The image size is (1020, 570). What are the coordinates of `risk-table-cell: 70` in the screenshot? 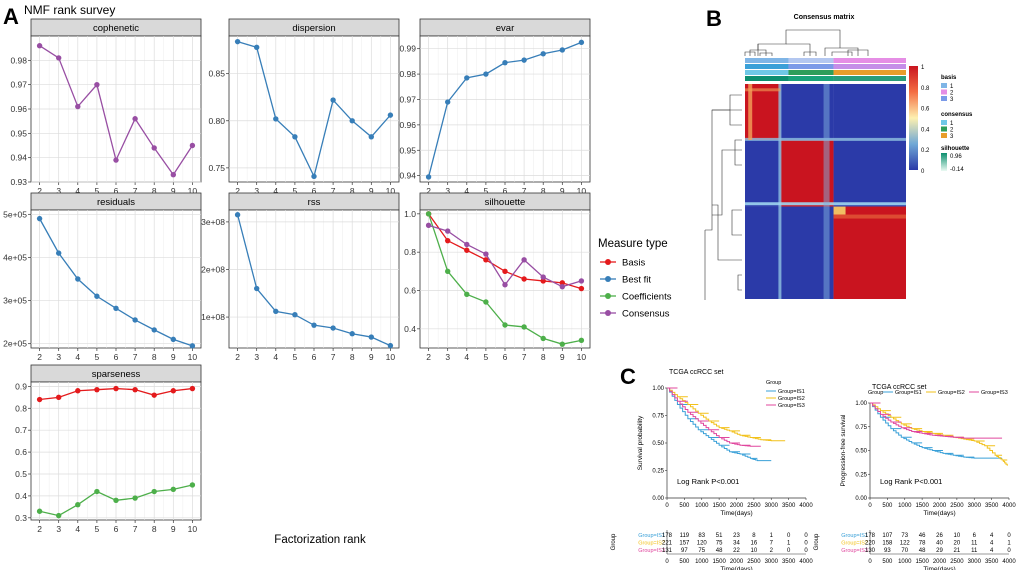 It's located at (904, 551).